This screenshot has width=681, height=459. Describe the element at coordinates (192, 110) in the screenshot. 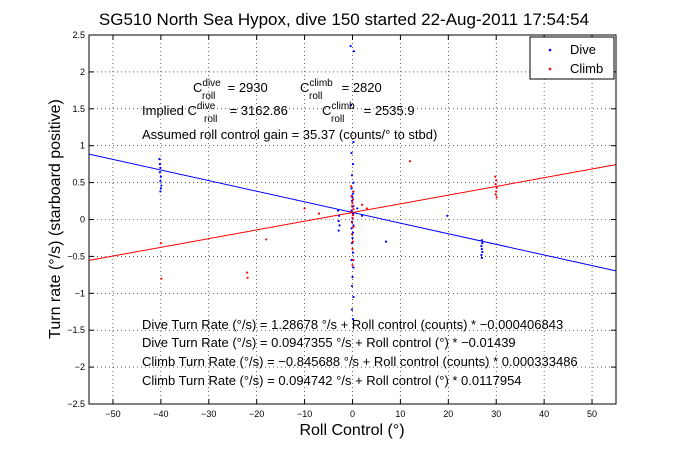

I see `implied-dive-symbol: C` at that location.